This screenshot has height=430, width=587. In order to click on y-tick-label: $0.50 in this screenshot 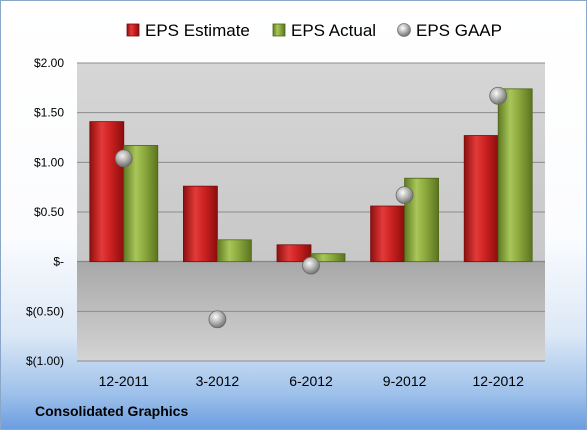, I will do `click(49, 212)`.